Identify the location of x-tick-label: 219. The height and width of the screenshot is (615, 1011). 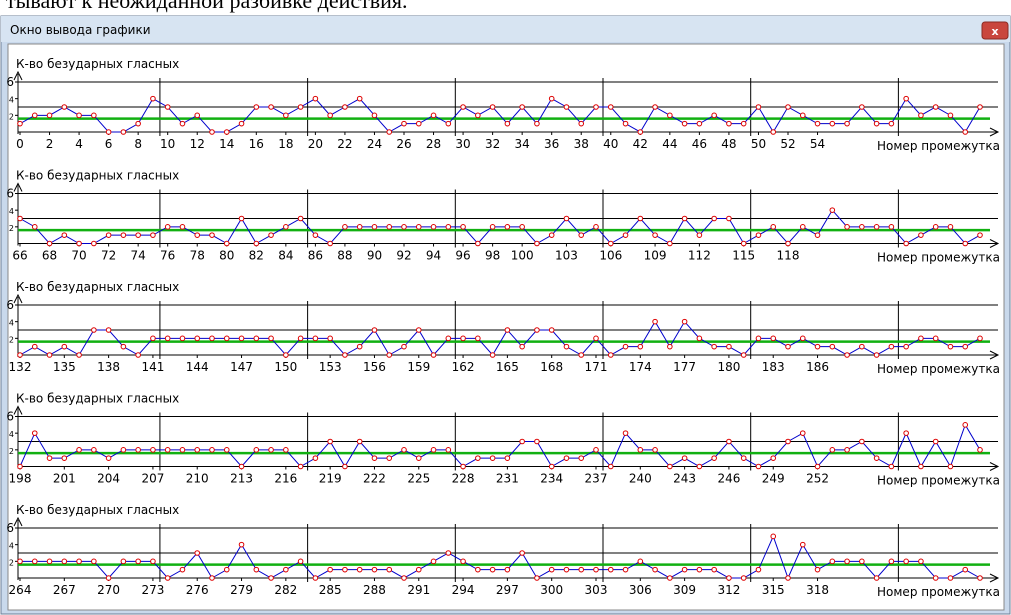
(330, 479).